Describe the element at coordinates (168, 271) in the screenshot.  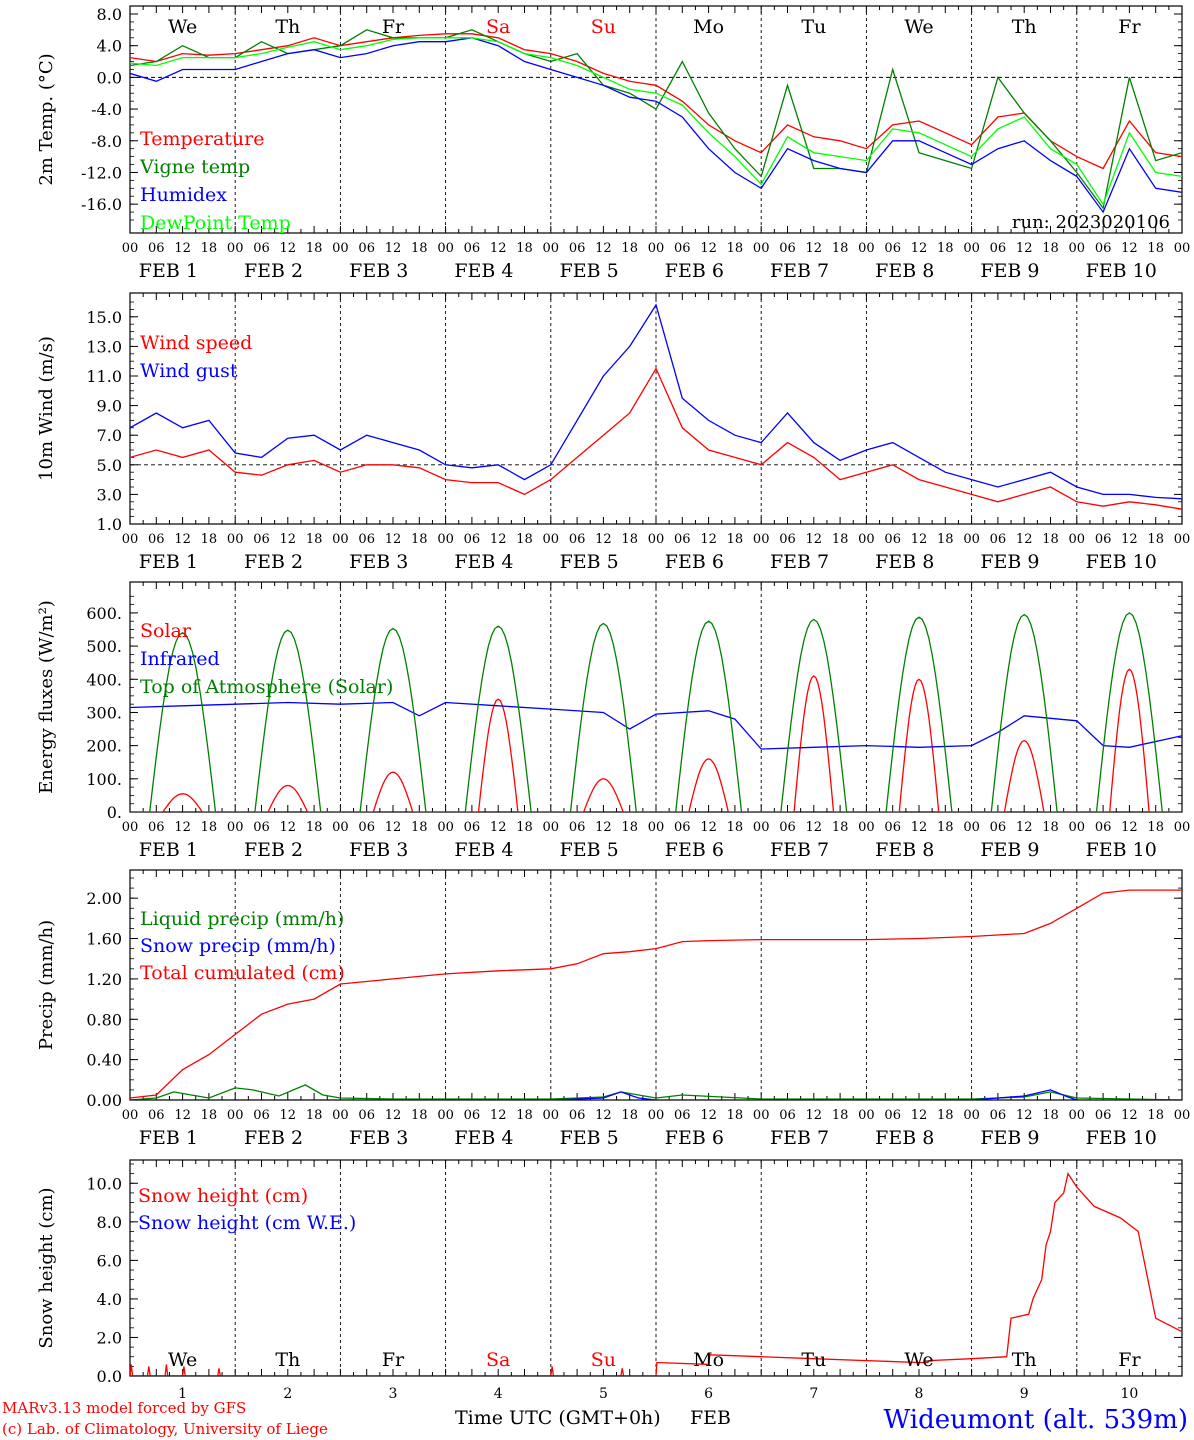
I see `temp-date-label: FEB 1` at that location.